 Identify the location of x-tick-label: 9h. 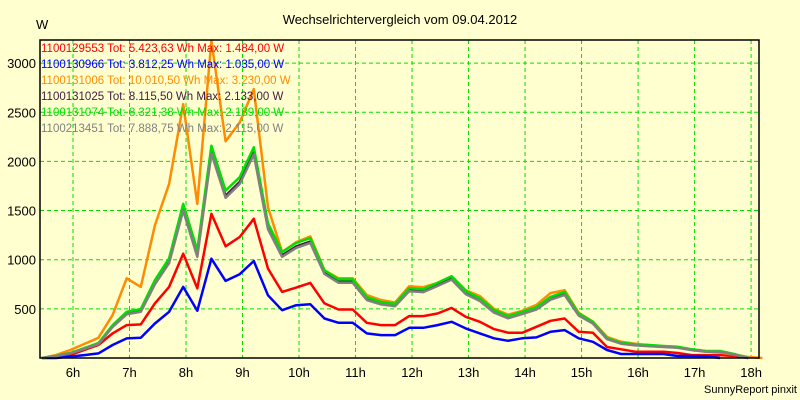
(242, 372).